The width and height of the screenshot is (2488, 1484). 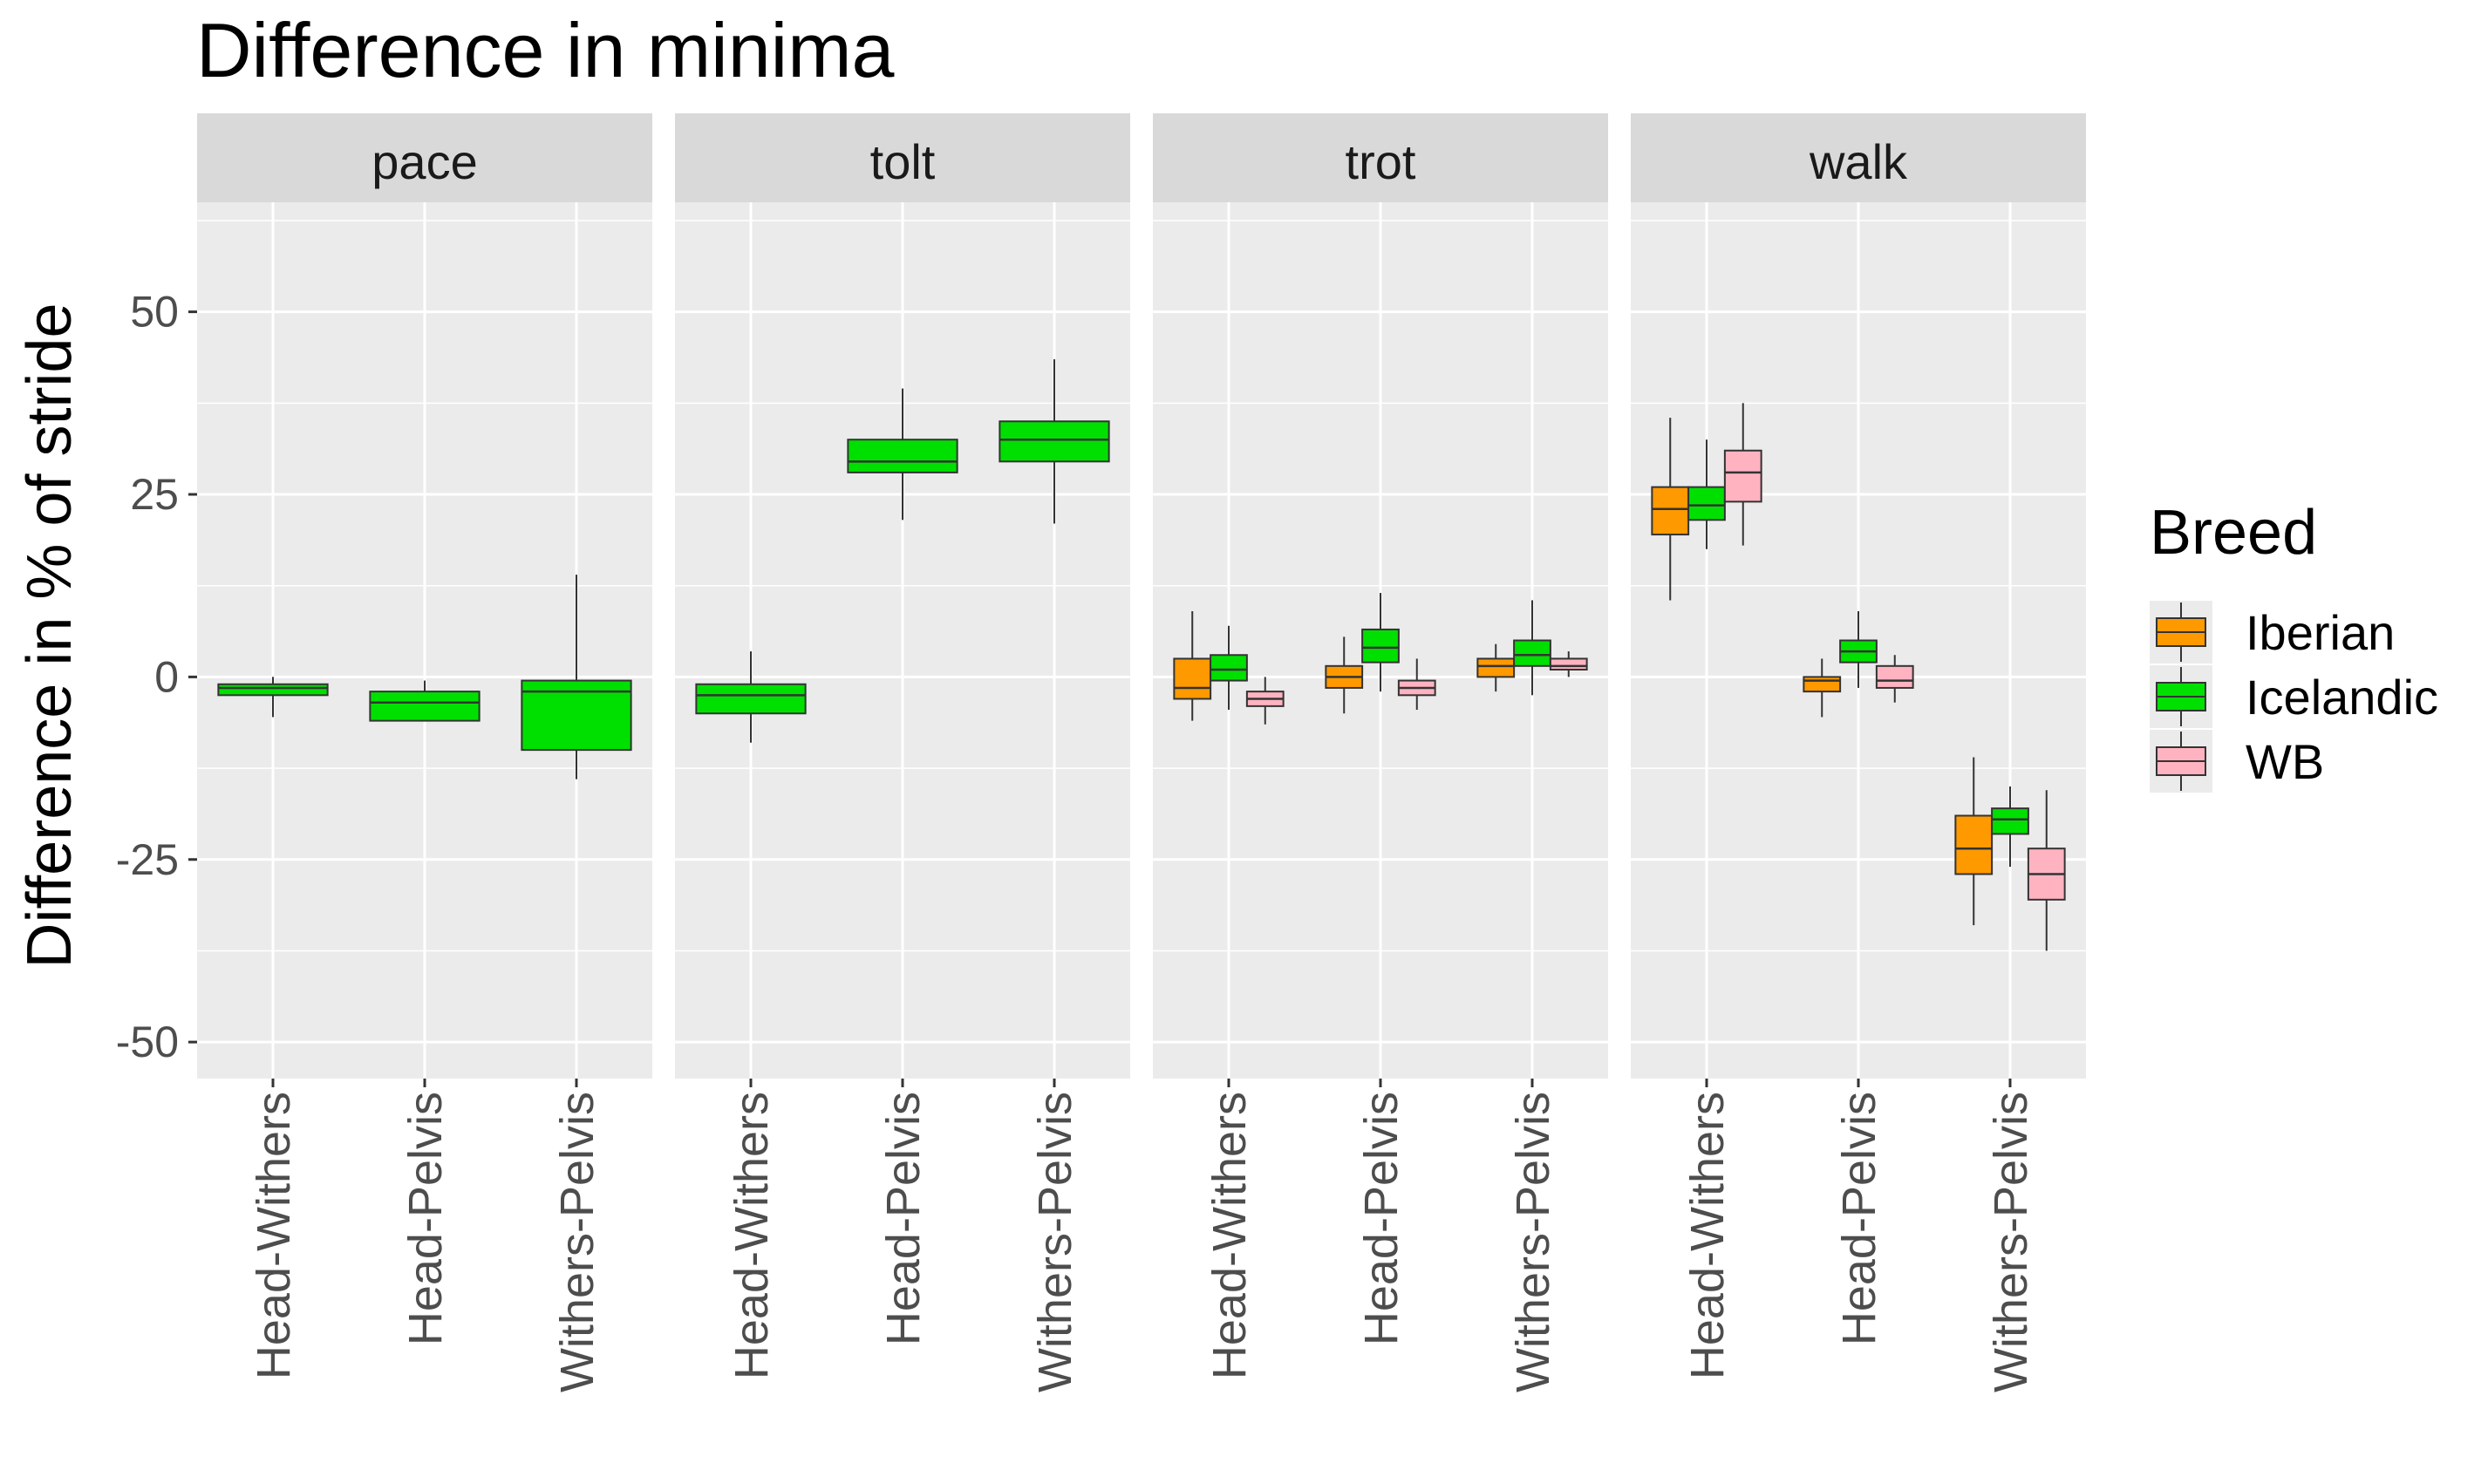 What do you see at coordinates (2342, 697) in the screenshot?
I see `legend-label: Icelandic` at bounding box center [2342, 697].